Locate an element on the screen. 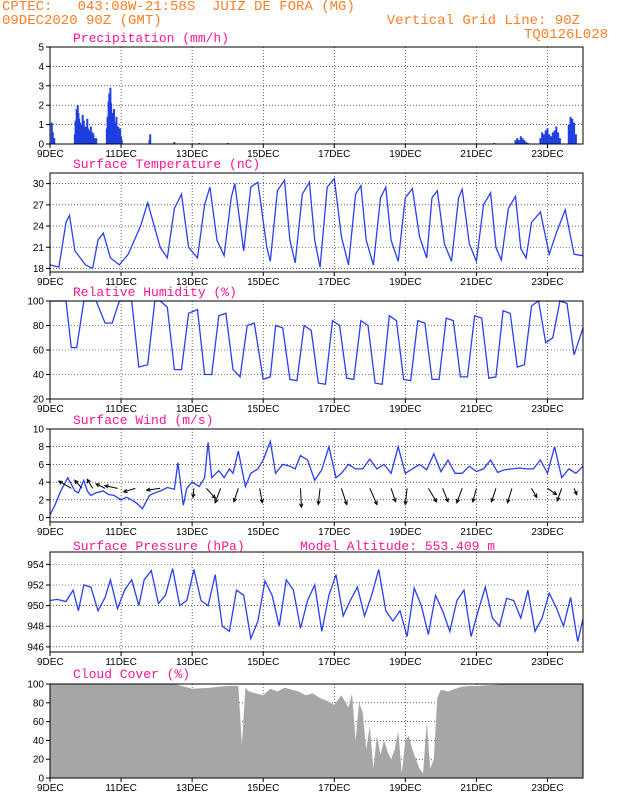 This screenshot has width=618, height=800. cloud-ytick-label: 80 is located at coordinates (39, 703).